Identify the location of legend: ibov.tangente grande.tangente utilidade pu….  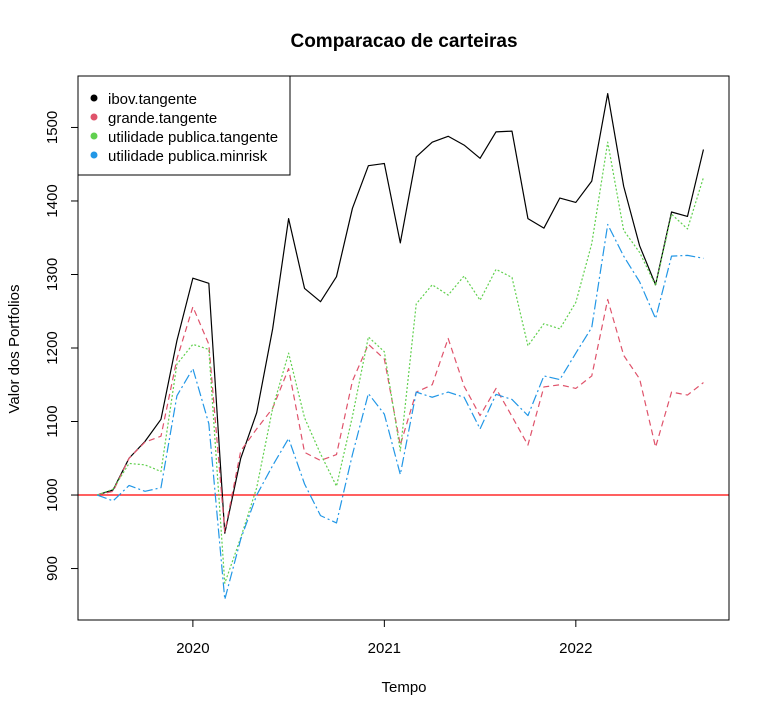
(184, 125).